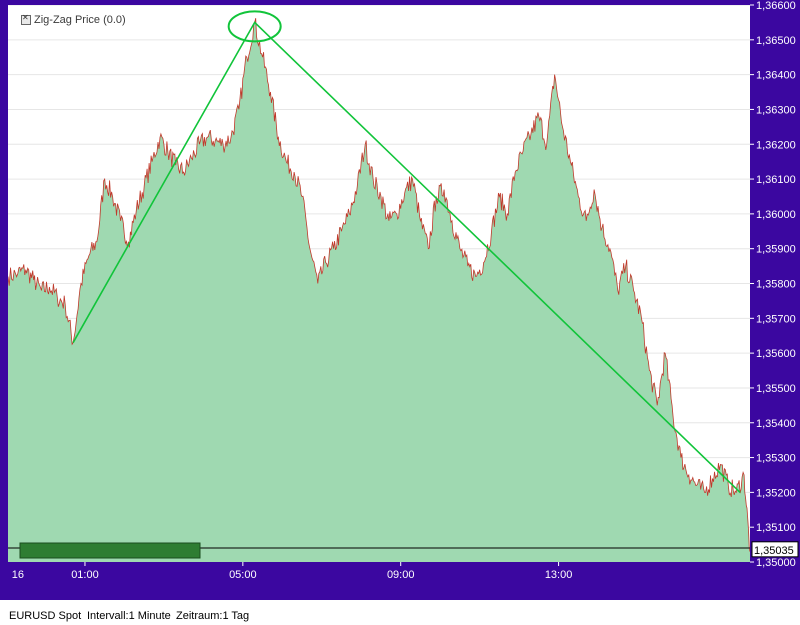  What do you see at coordinates (776, 319) in the screenshot?
I see `y-tick-label: 1,35700` at bounding box center [776, 319].